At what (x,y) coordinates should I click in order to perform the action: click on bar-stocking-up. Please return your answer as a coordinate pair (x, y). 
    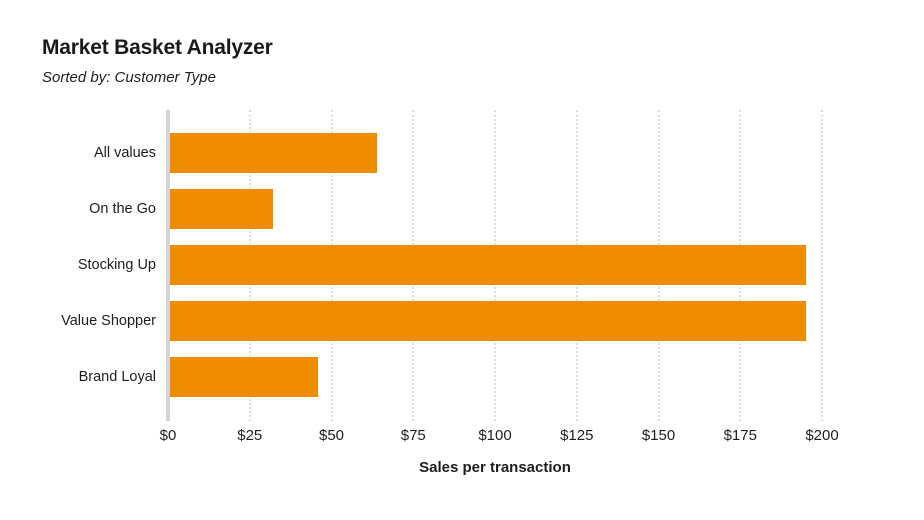
    Looking at the image, I should click on (488, 265).